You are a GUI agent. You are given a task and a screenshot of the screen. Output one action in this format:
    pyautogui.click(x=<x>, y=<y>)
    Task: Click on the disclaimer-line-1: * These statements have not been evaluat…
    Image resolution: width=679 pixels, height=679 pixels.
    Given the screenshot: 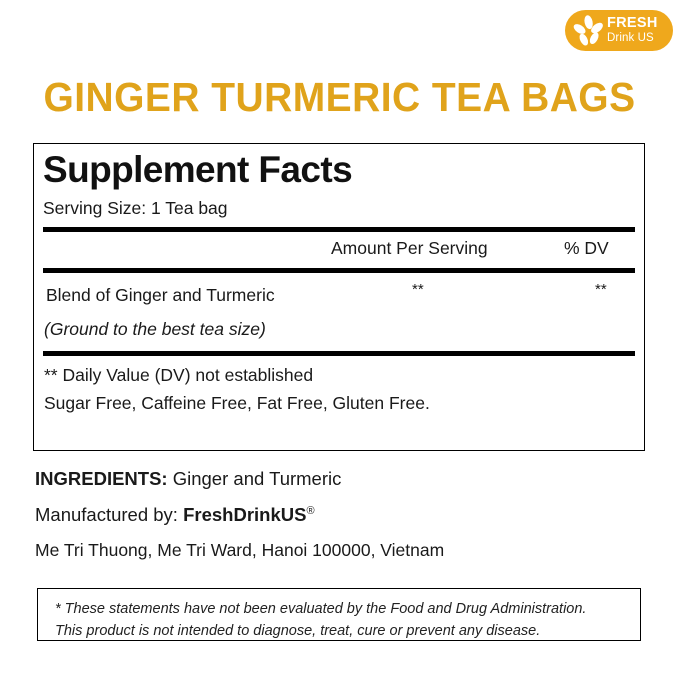 What is the action you would take?
    pyautogui.click(x=321, y=609)
    